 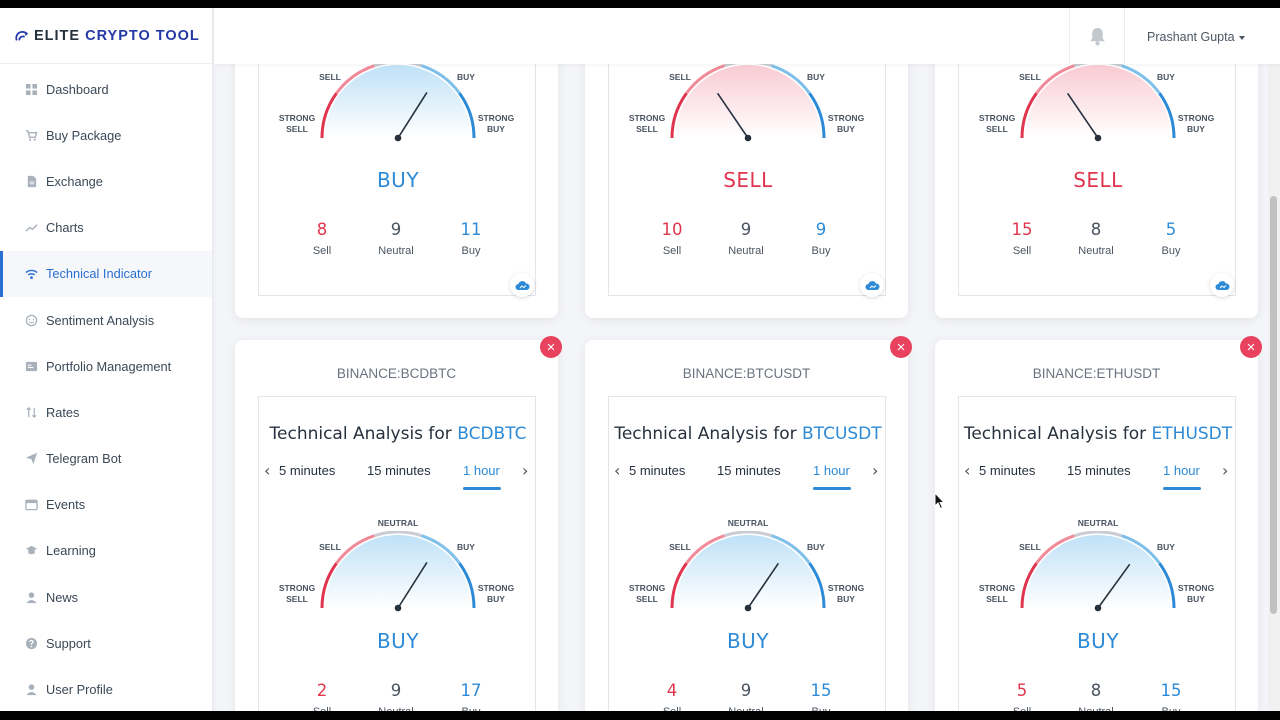 I want to click on notifications-button, so click(x=1097, y=36).